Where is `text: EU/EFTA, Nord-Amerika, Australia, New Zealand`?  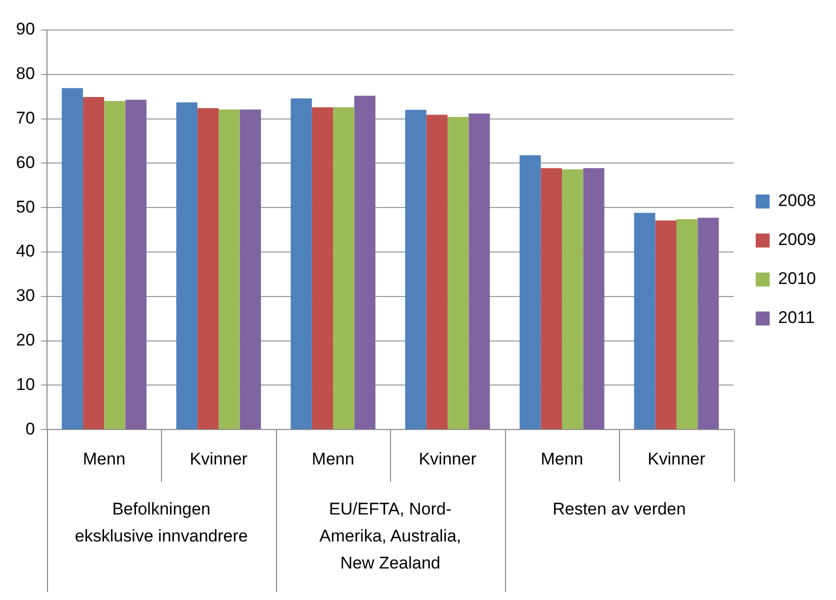
text: EU/EFTA, Nord-Amerika, Australia, New Zealand is located at coordinates (390, 535).